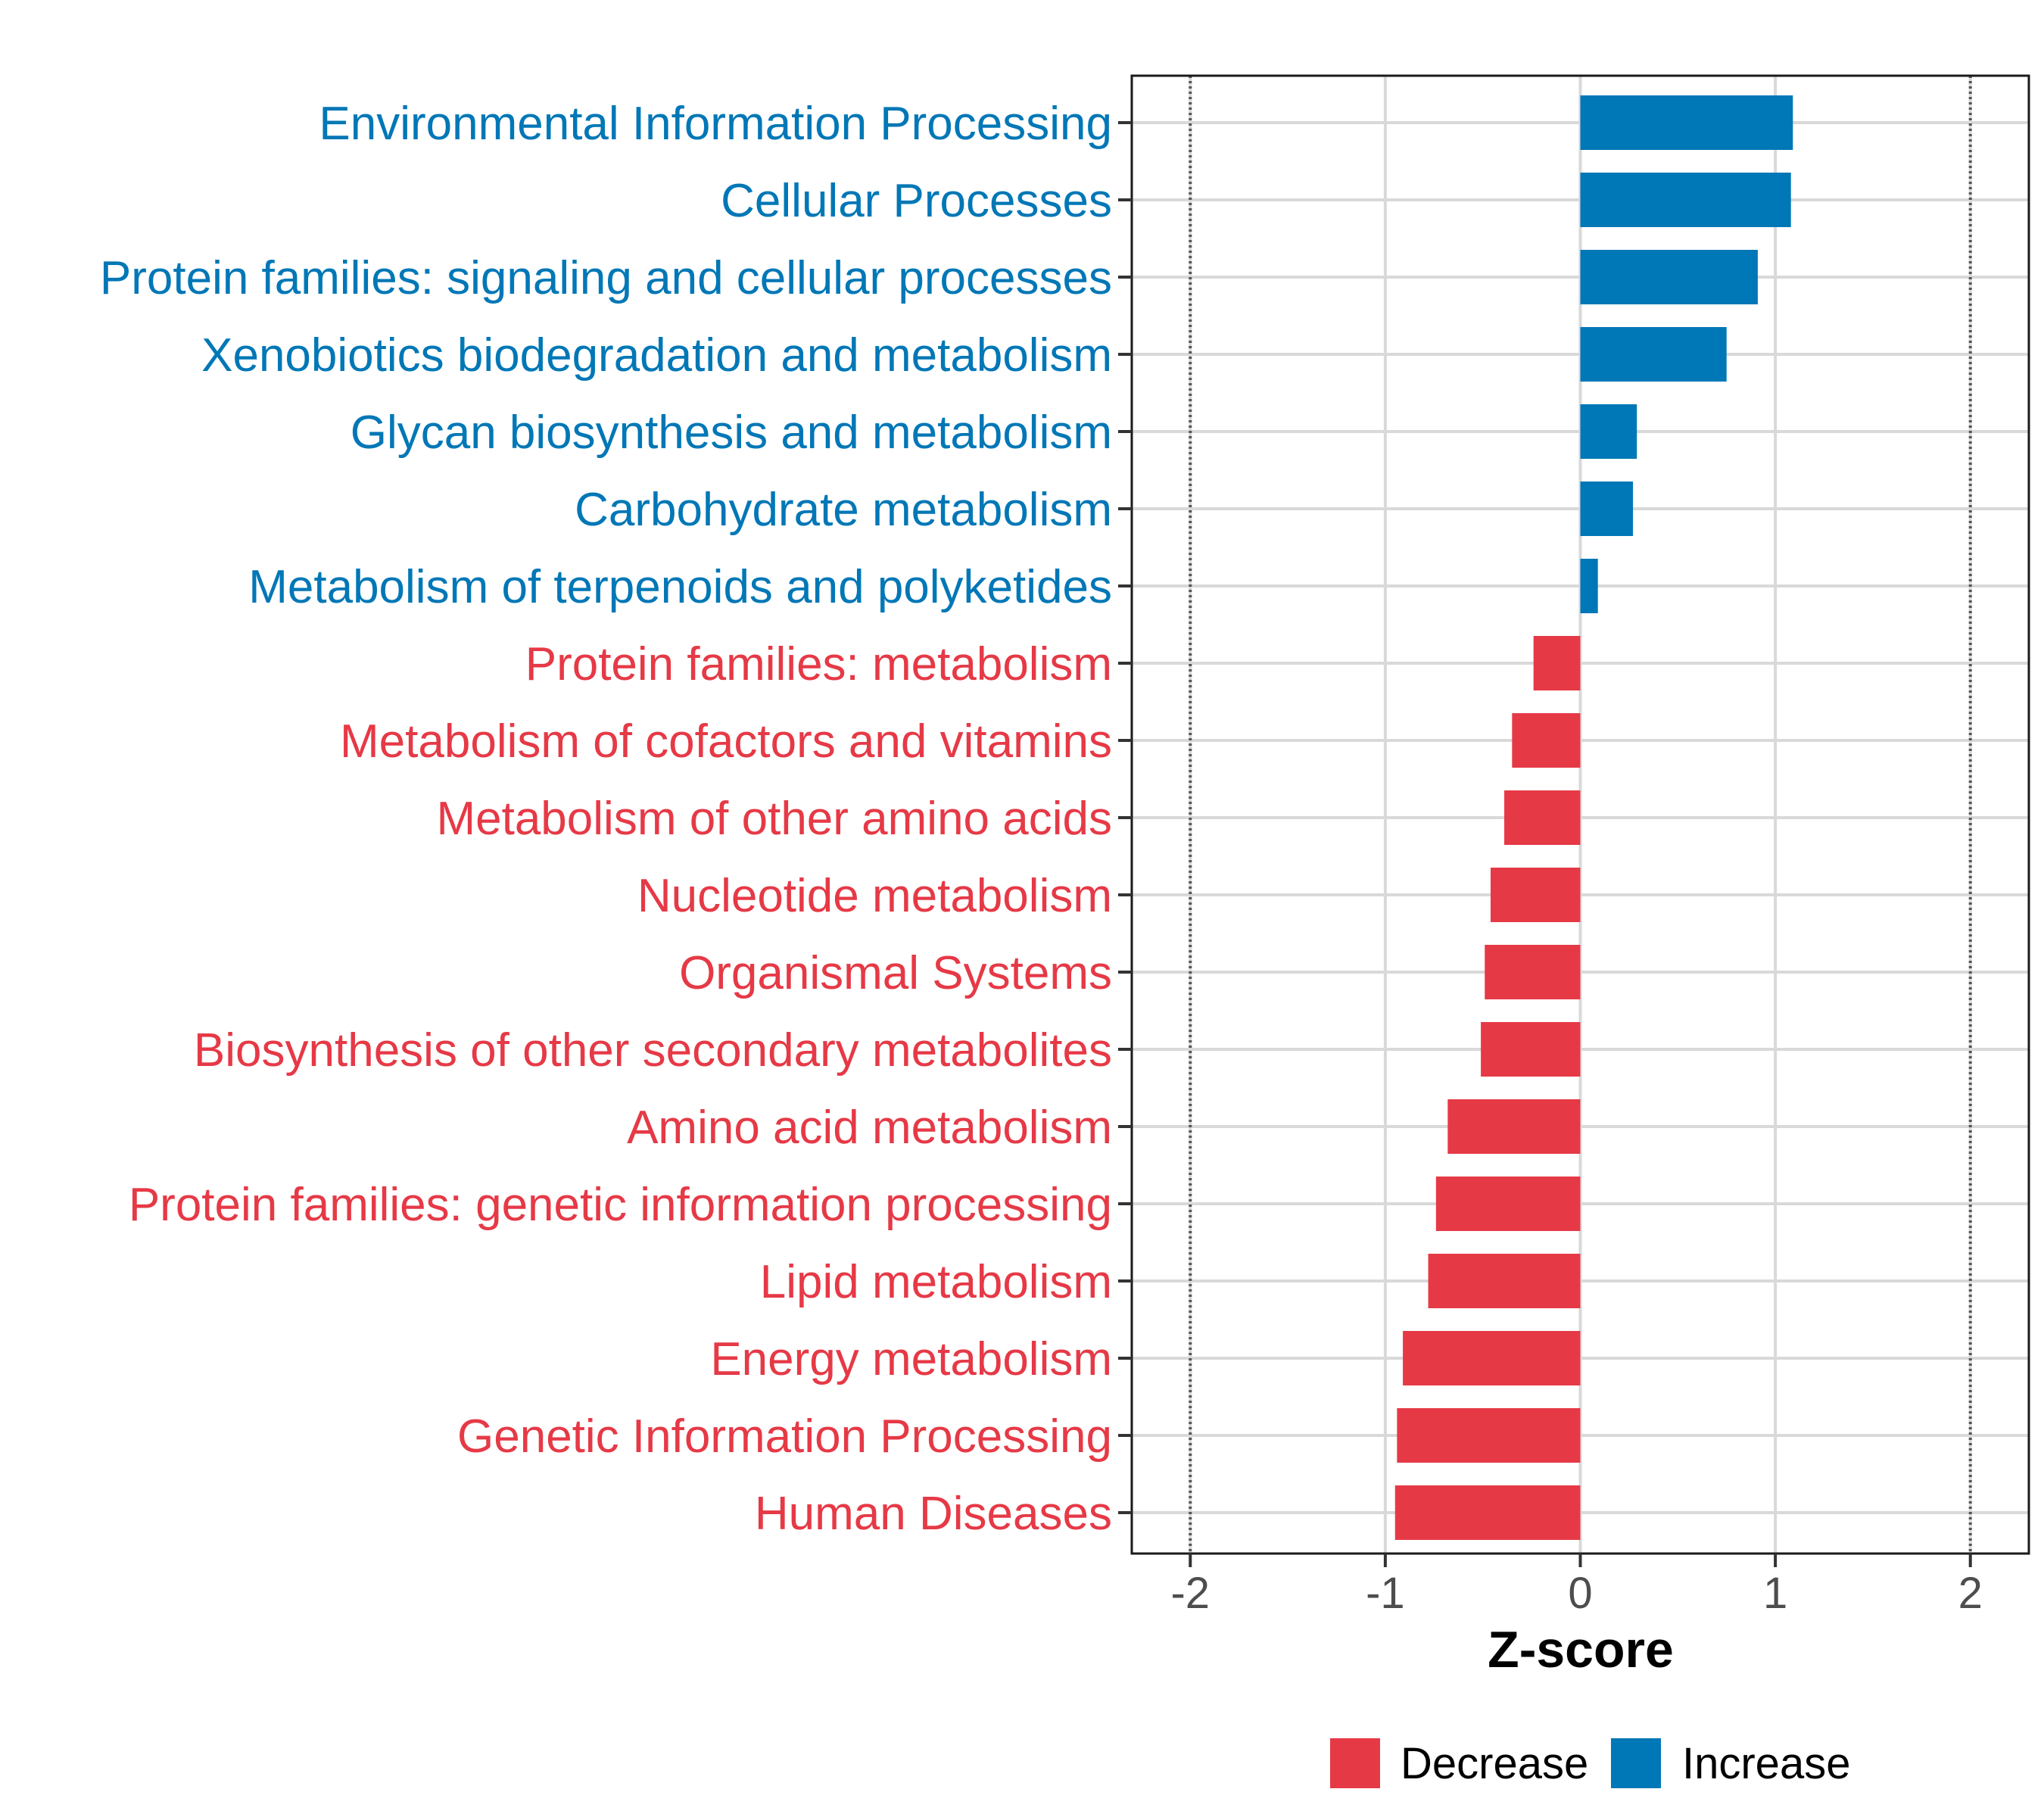 This screenshot has height=1817, width=2044. I want to click on x-tick-label: -1, so click(1385, 1593).